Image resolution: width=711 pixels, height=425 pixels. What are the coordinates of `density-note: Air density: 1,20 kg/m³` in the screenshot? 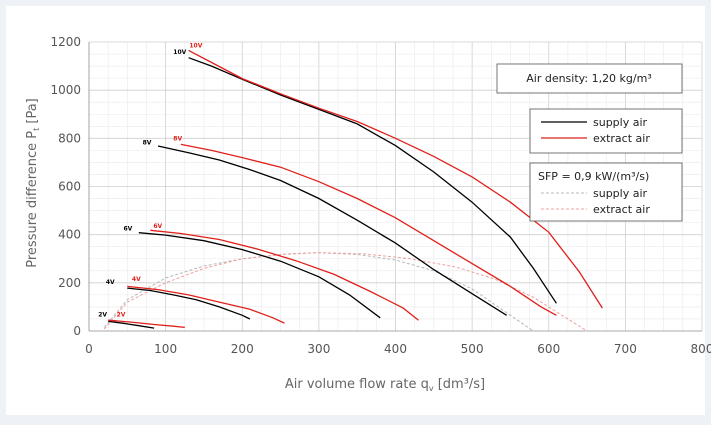 It's located at (589, 78).